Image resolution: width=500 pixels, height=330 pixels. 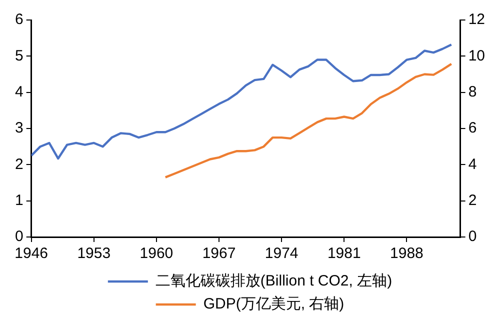 I want to click on x-tick-label: 1974, so click(x=281, y=253).